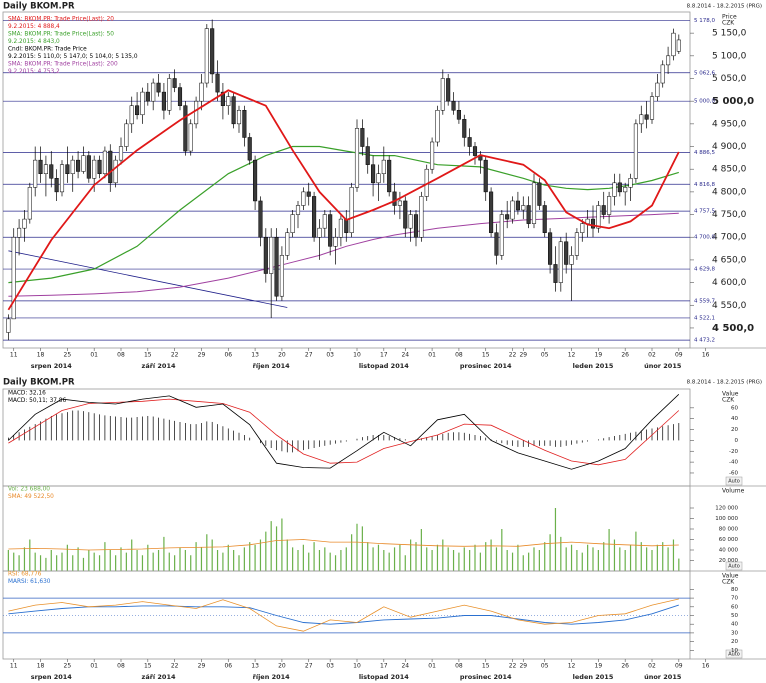 This screenshot has height=683, width=766. I want to click on signal-line, so click(344, 432).